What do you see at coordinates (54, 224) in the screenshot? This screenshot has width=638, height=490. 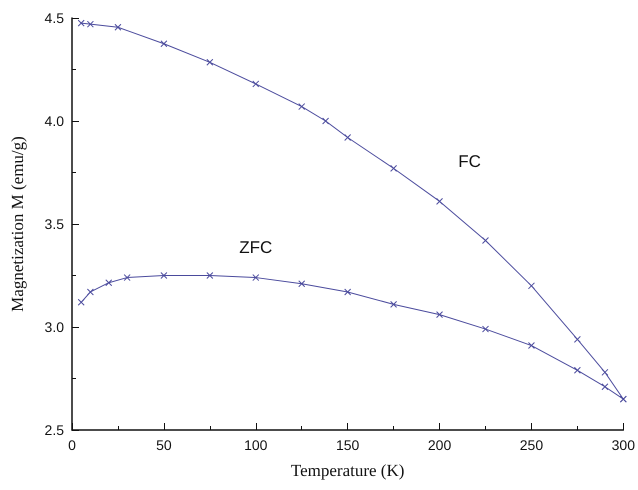 I see `y-tick-label: 3.5` at bounding box center [54, 224].